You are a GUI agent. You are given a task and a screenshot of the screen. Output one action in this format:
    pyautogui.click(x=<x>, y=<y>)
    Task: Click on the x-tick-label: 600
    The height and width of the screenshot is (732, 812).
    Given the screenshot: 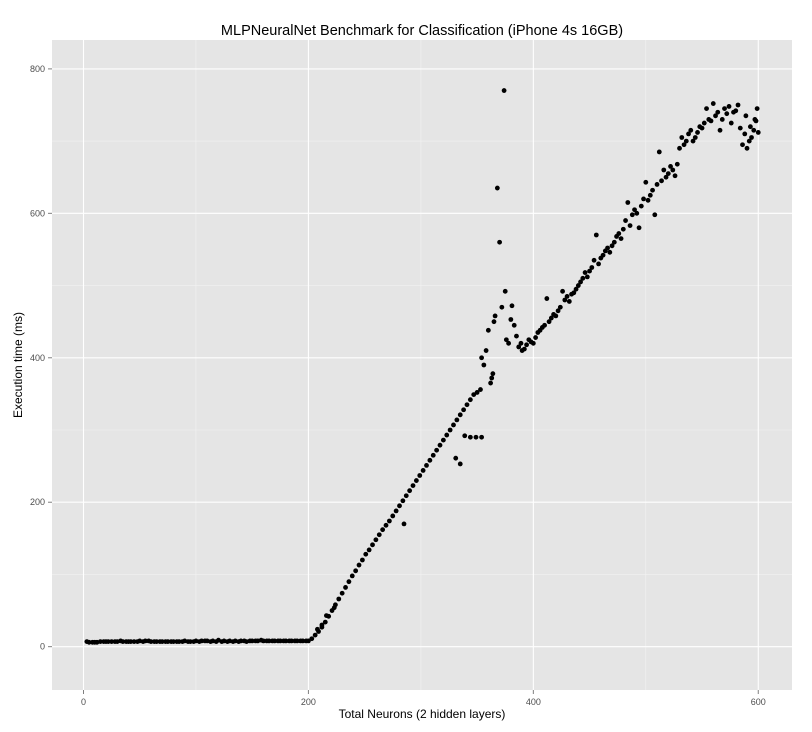 What is the action you would take?
    pyautogui.click(x=758, y=702)
    